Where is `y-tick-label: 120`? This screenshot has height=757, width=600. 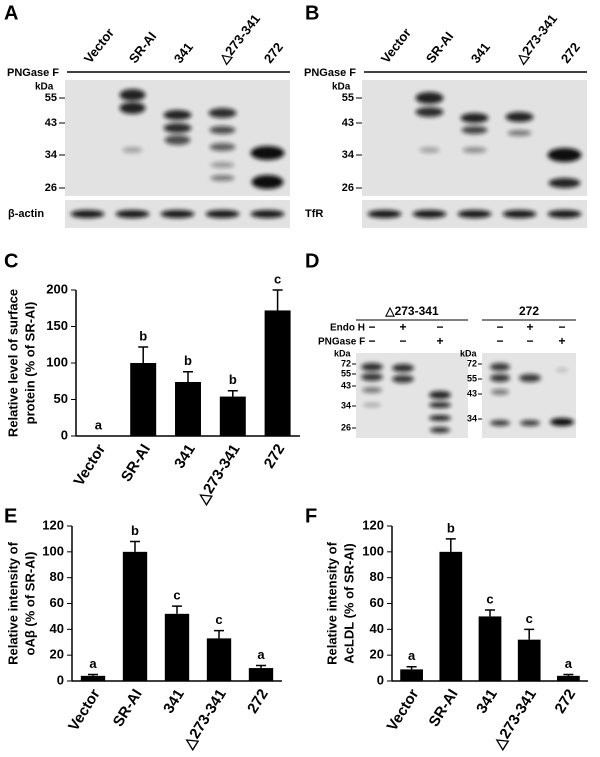
y-tick-label: 120 is located at coordinates (53, 524).